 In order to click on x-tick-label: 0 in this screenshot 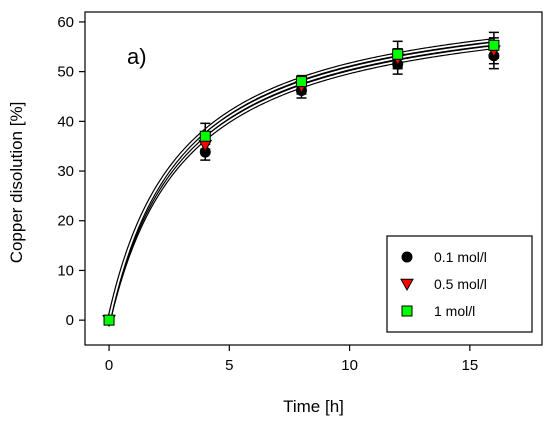, I will do `click(109, 365)`.